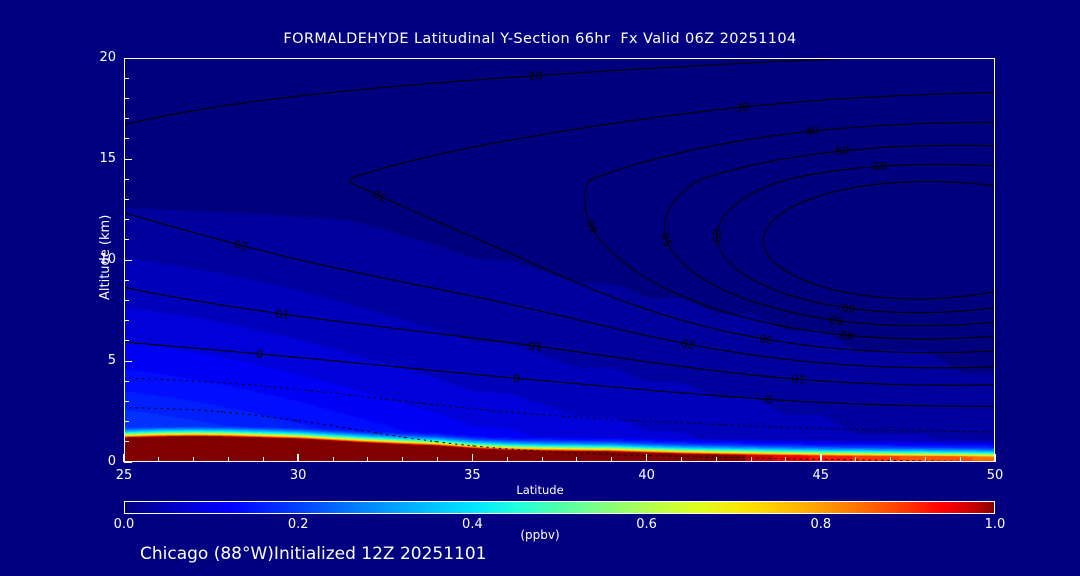  I want to click on x-tick-label: 50, so click(995, 475).